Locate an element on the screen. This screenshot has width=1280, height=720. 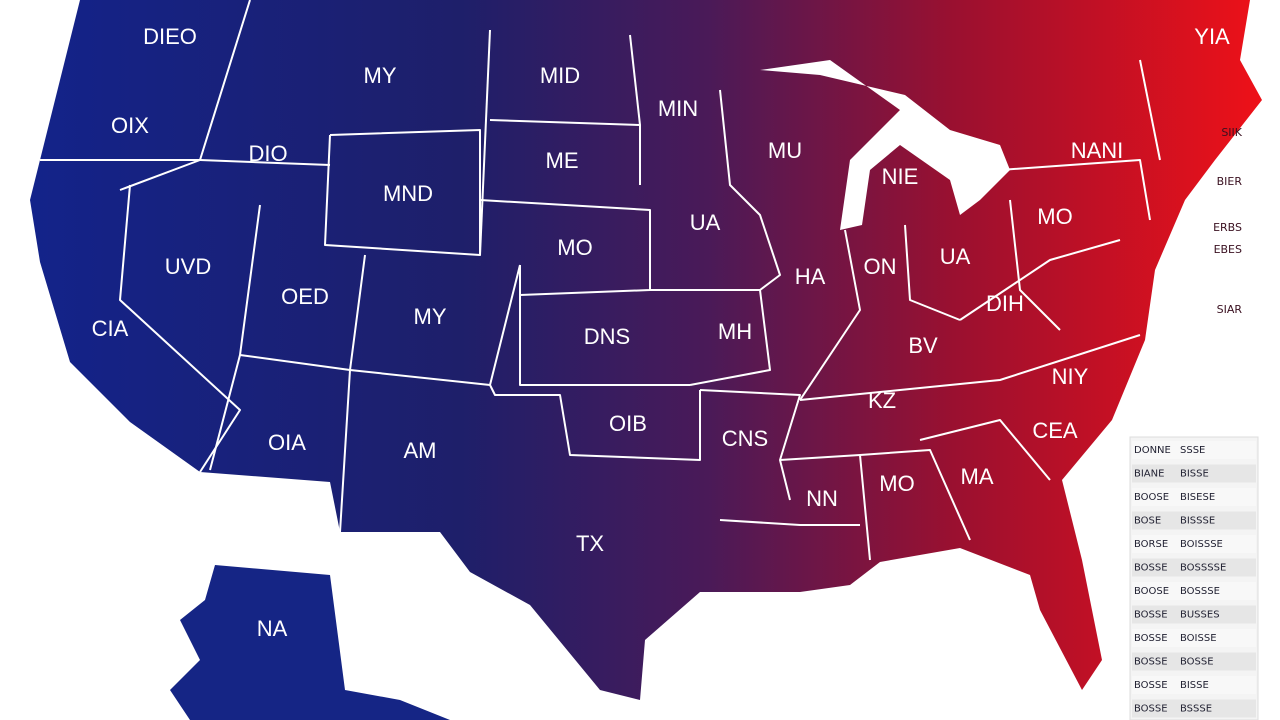
state-label: NN is located at coordinates (822, 498).